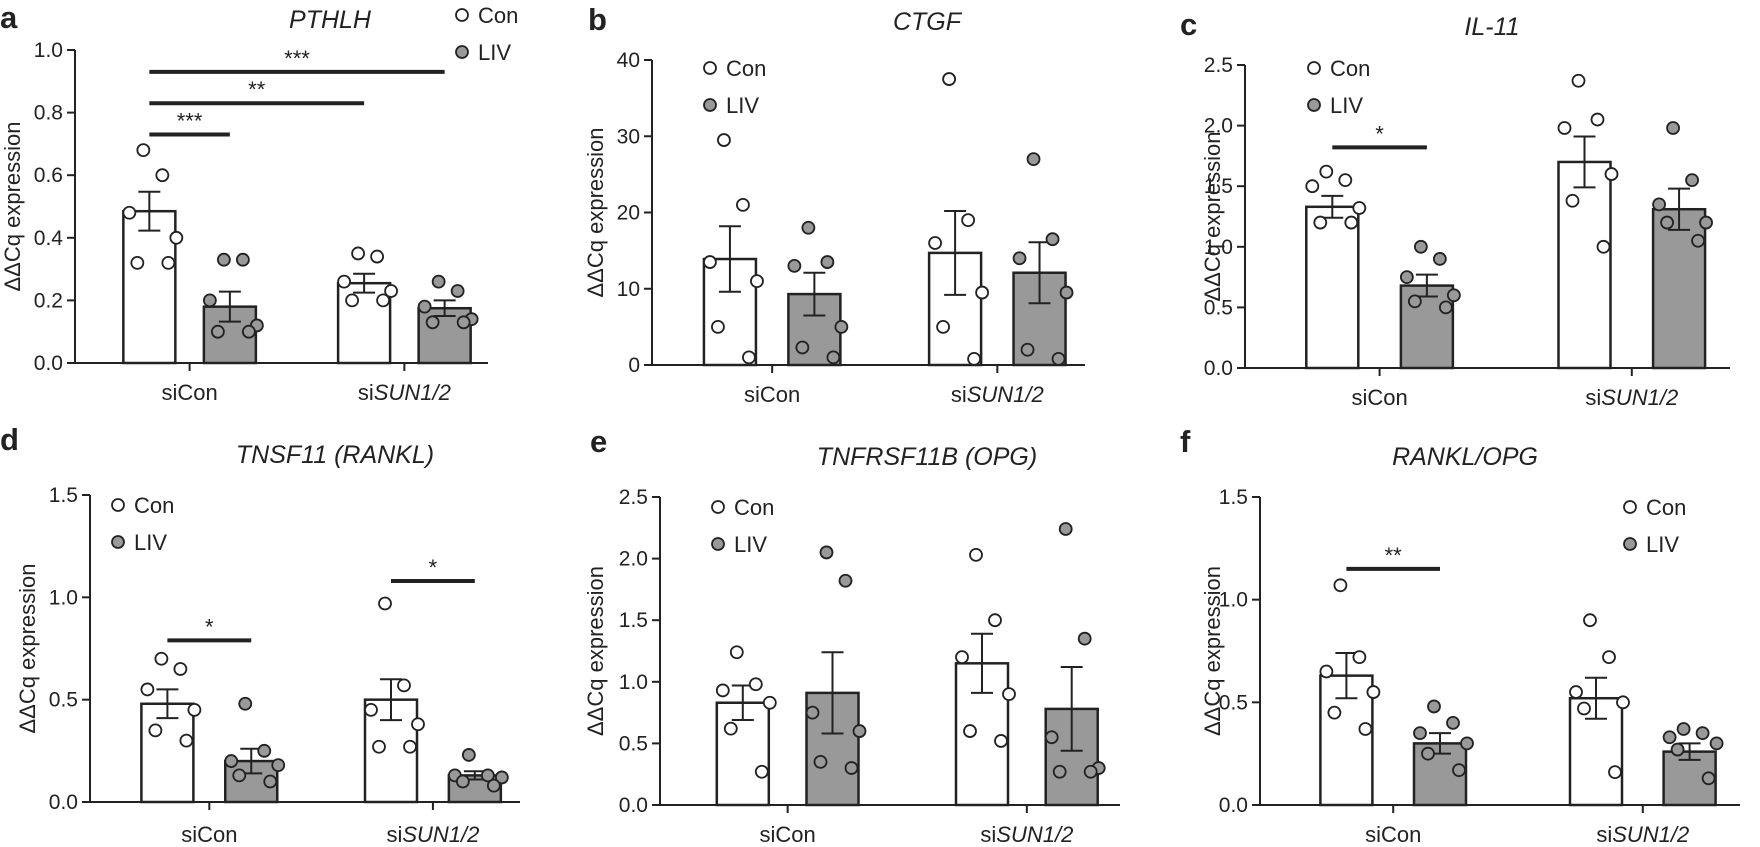 The image size is (1760, 847). Describe the element at coordinates (997, 394) in the screenshot. I see `x-tick-label: siSUN1/2` at that location.